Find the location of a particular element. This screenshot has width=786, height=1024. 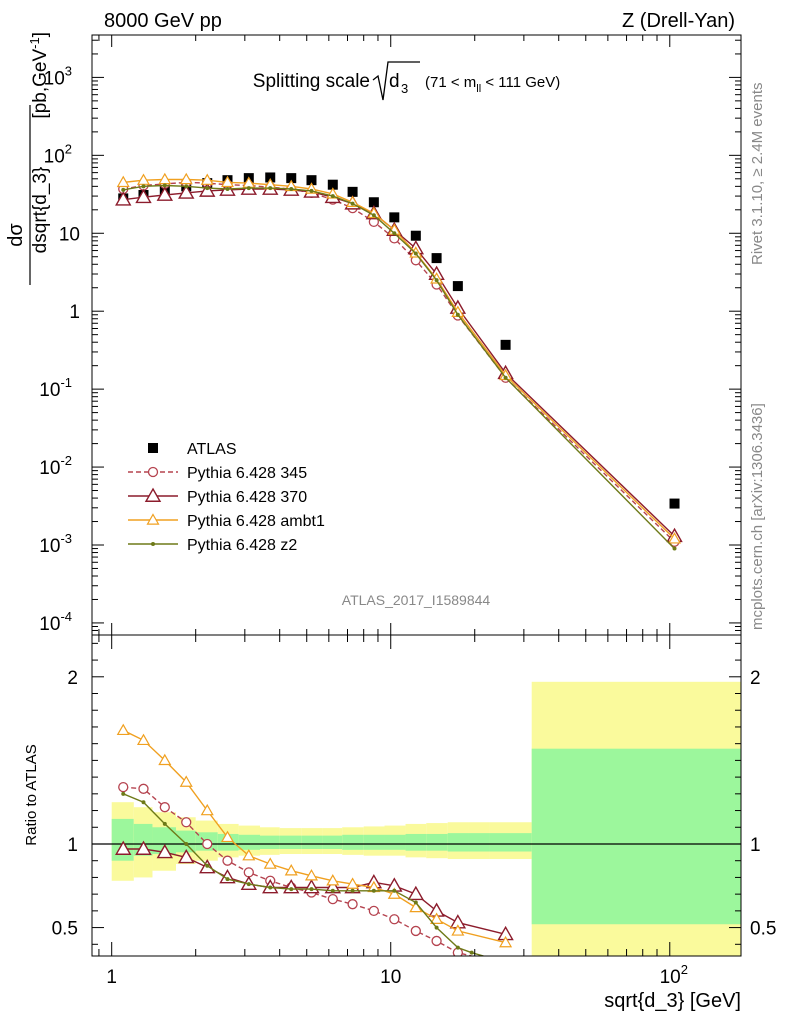

legend-label: Pythia 6.428 370 is located at coordinates (247, 497).